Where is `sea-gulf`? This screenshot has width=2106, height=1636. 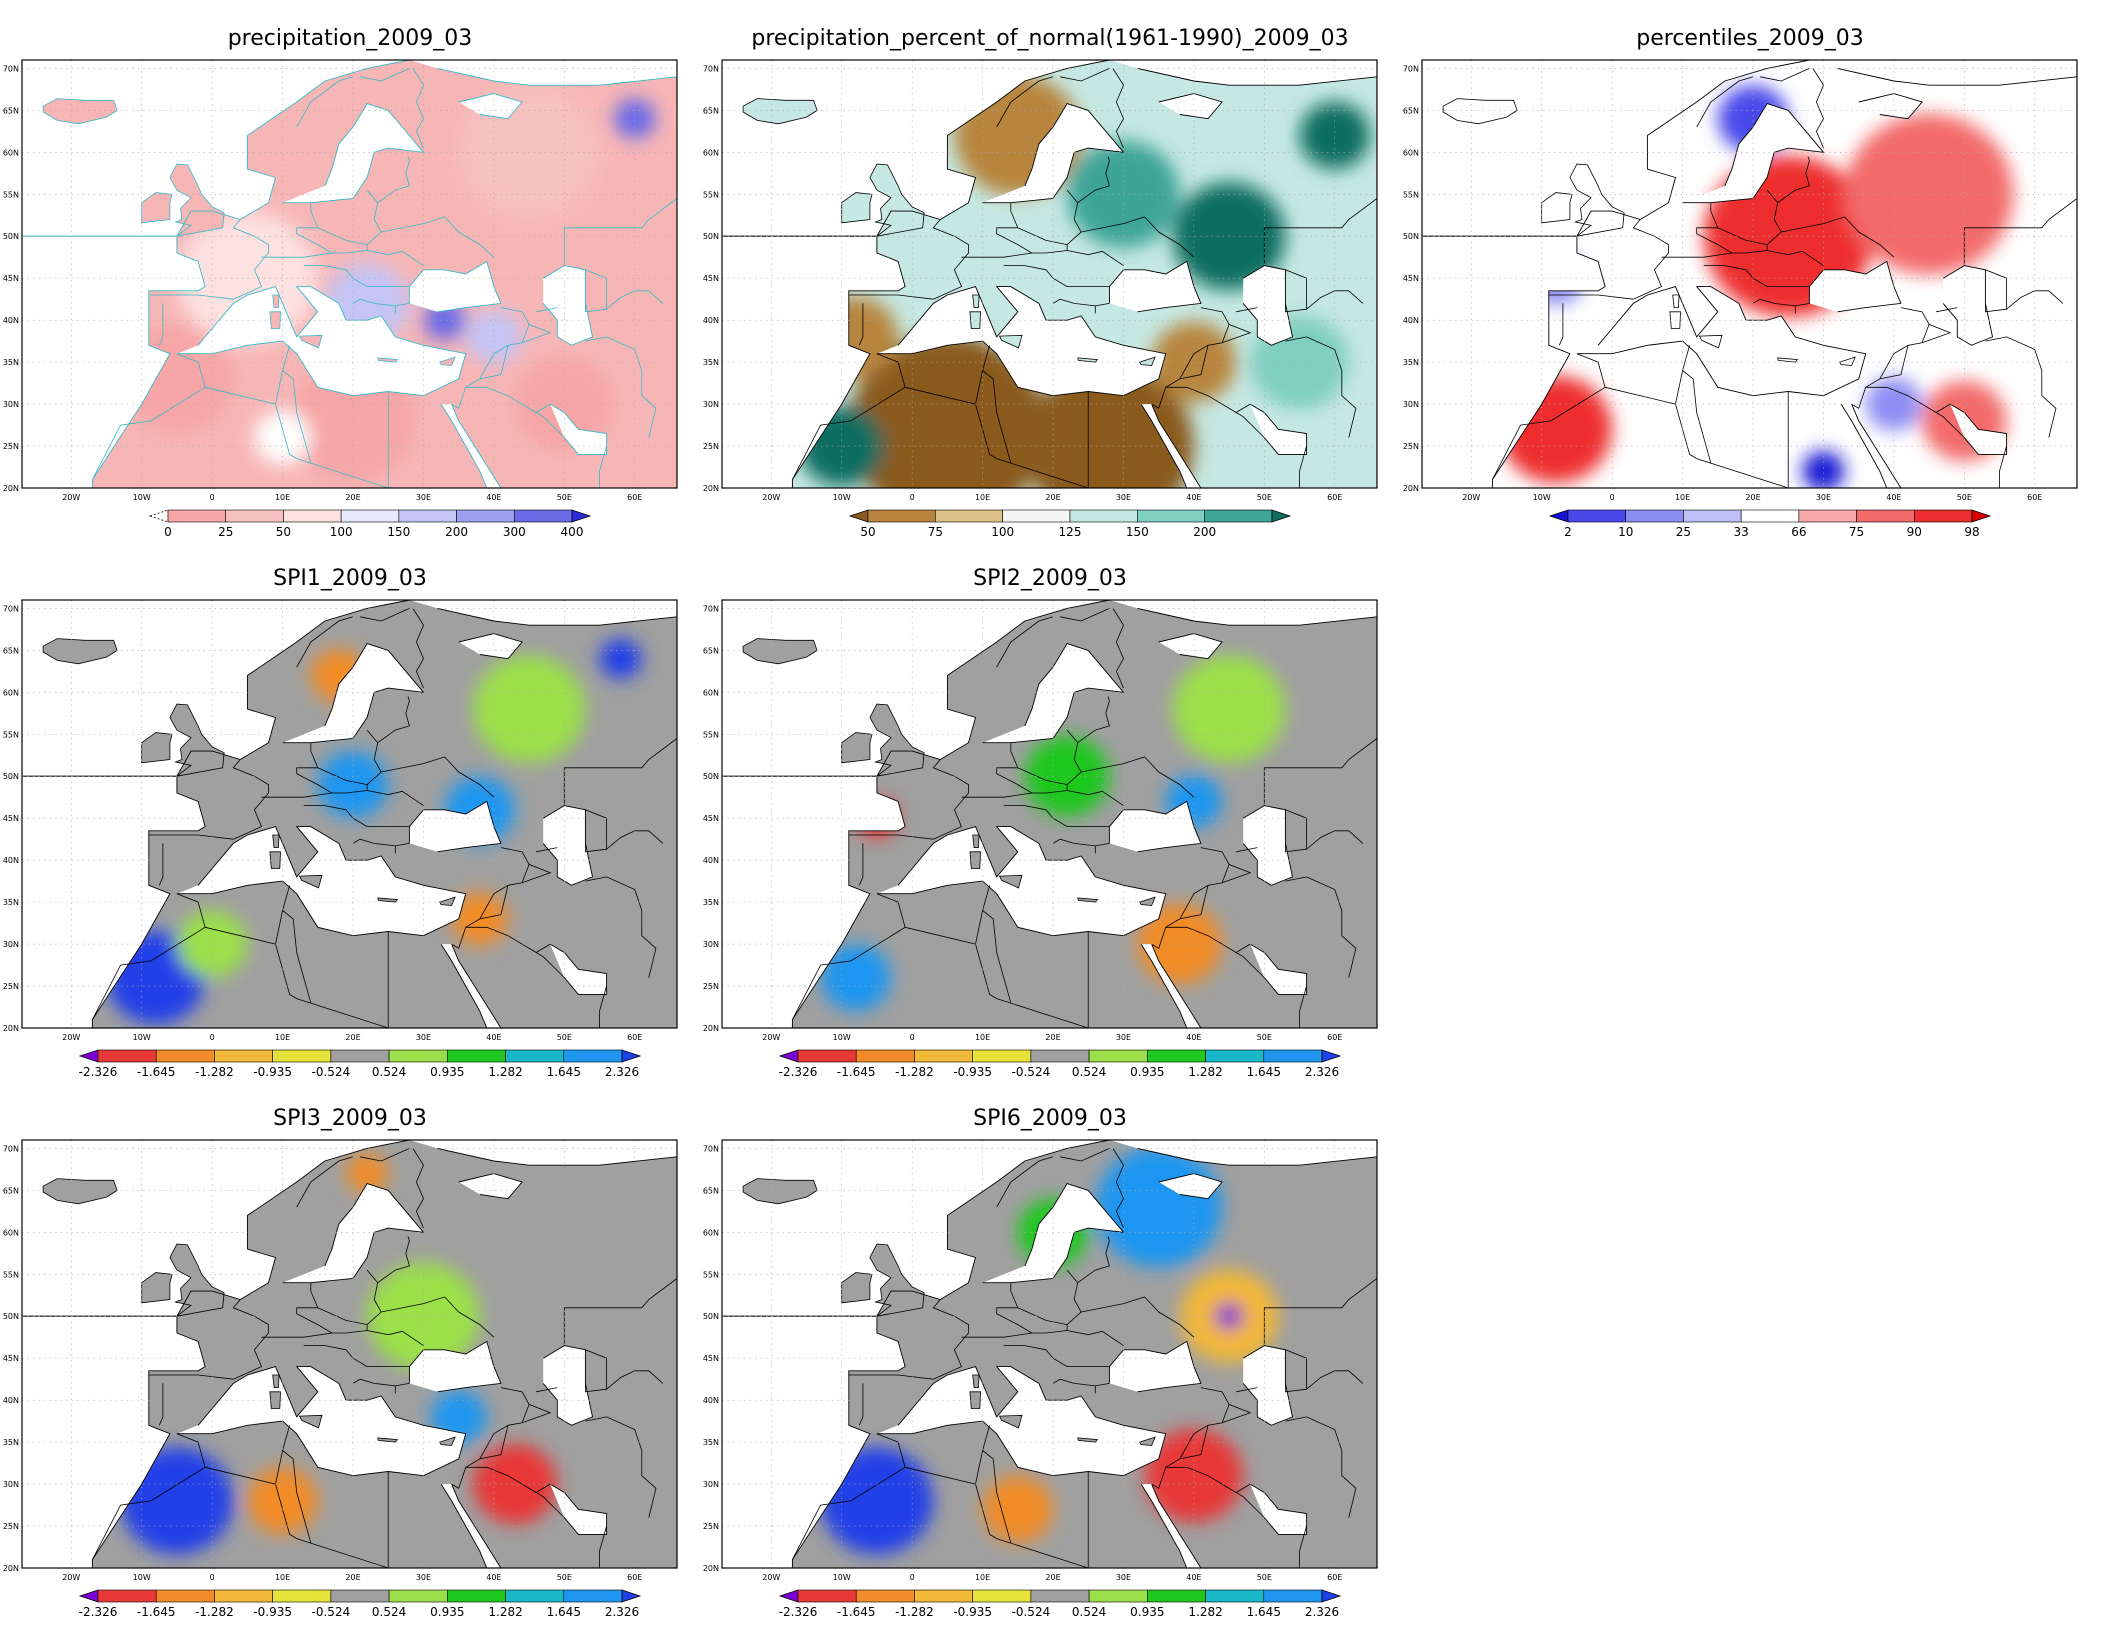 sea-gulf is located at coordinates (578, 969).